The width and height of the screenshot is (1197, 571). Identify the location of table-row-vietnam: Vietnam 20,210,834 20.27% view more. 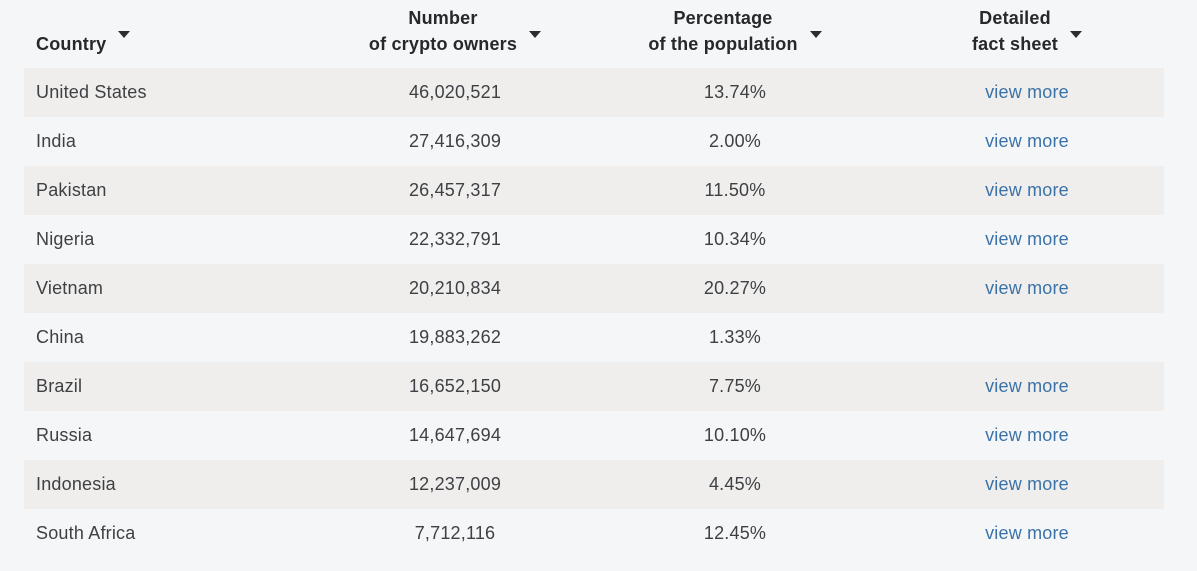
(594, 288).